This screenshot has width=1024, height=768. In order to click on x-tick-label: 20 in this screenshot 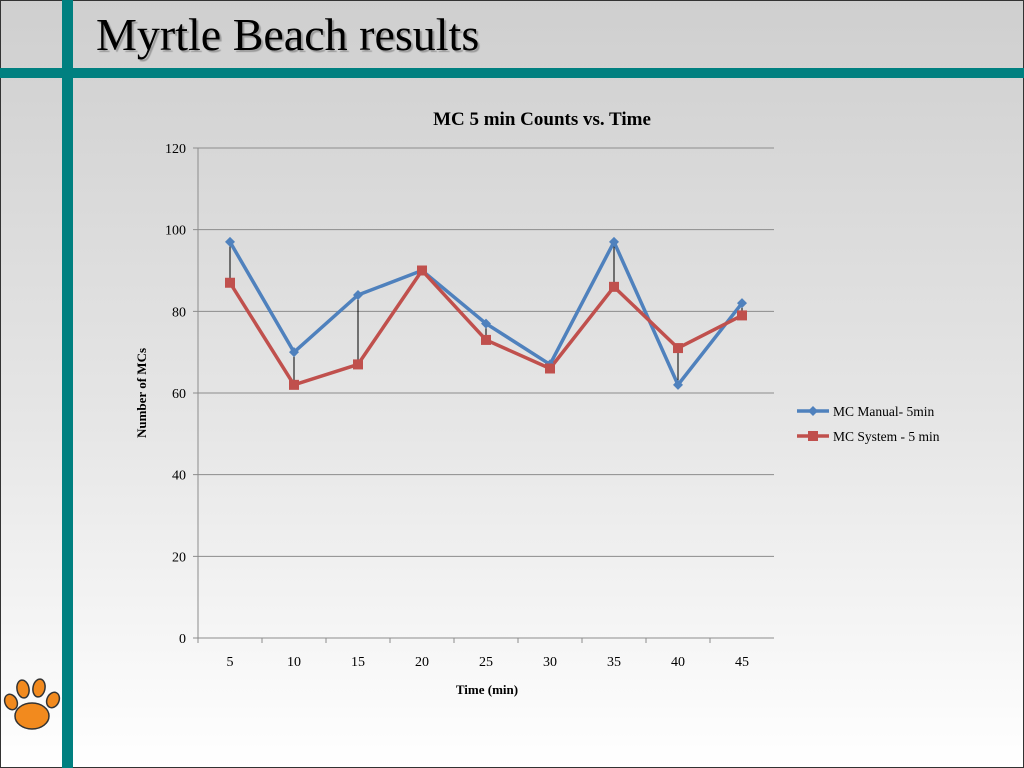, I will do `click(422, 662)`.